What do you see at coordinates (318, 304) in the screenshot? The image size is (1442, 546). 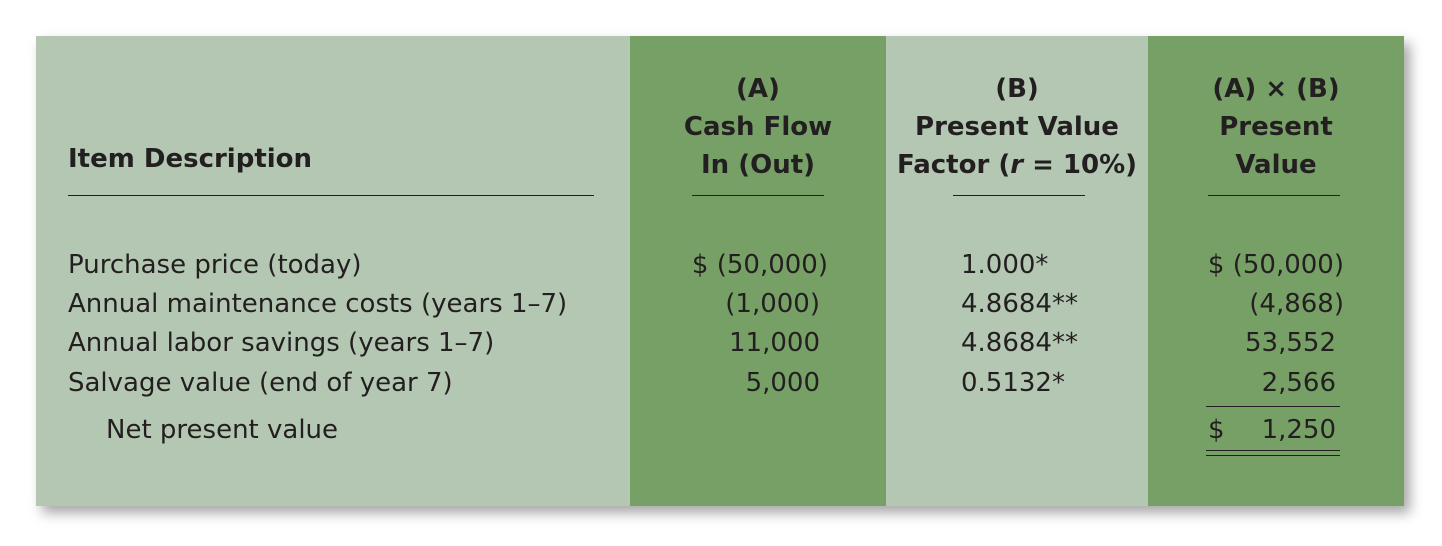 I see `row-description: Annual maintenance costs (years 1–7)` at bounding box center [318, 304].